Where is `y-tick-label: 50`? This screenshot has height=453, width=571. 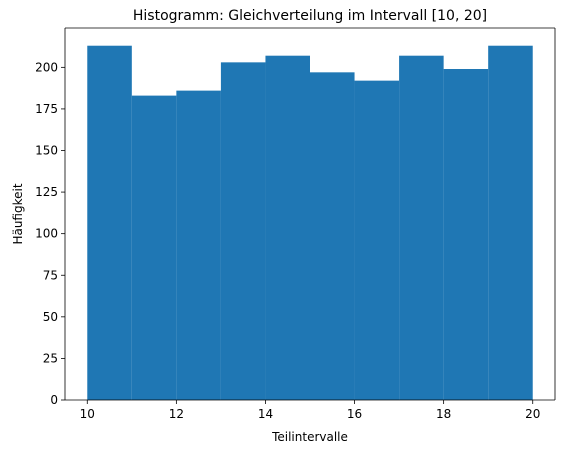
y-tick-label: 50 is located at coordinates (50, 317).